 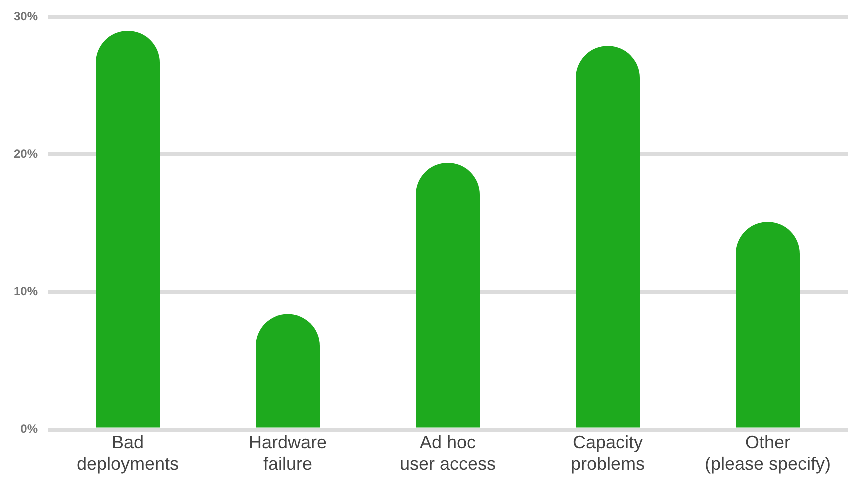 I want to click on y-tick-label: 30%, so click(x=26, y=17).